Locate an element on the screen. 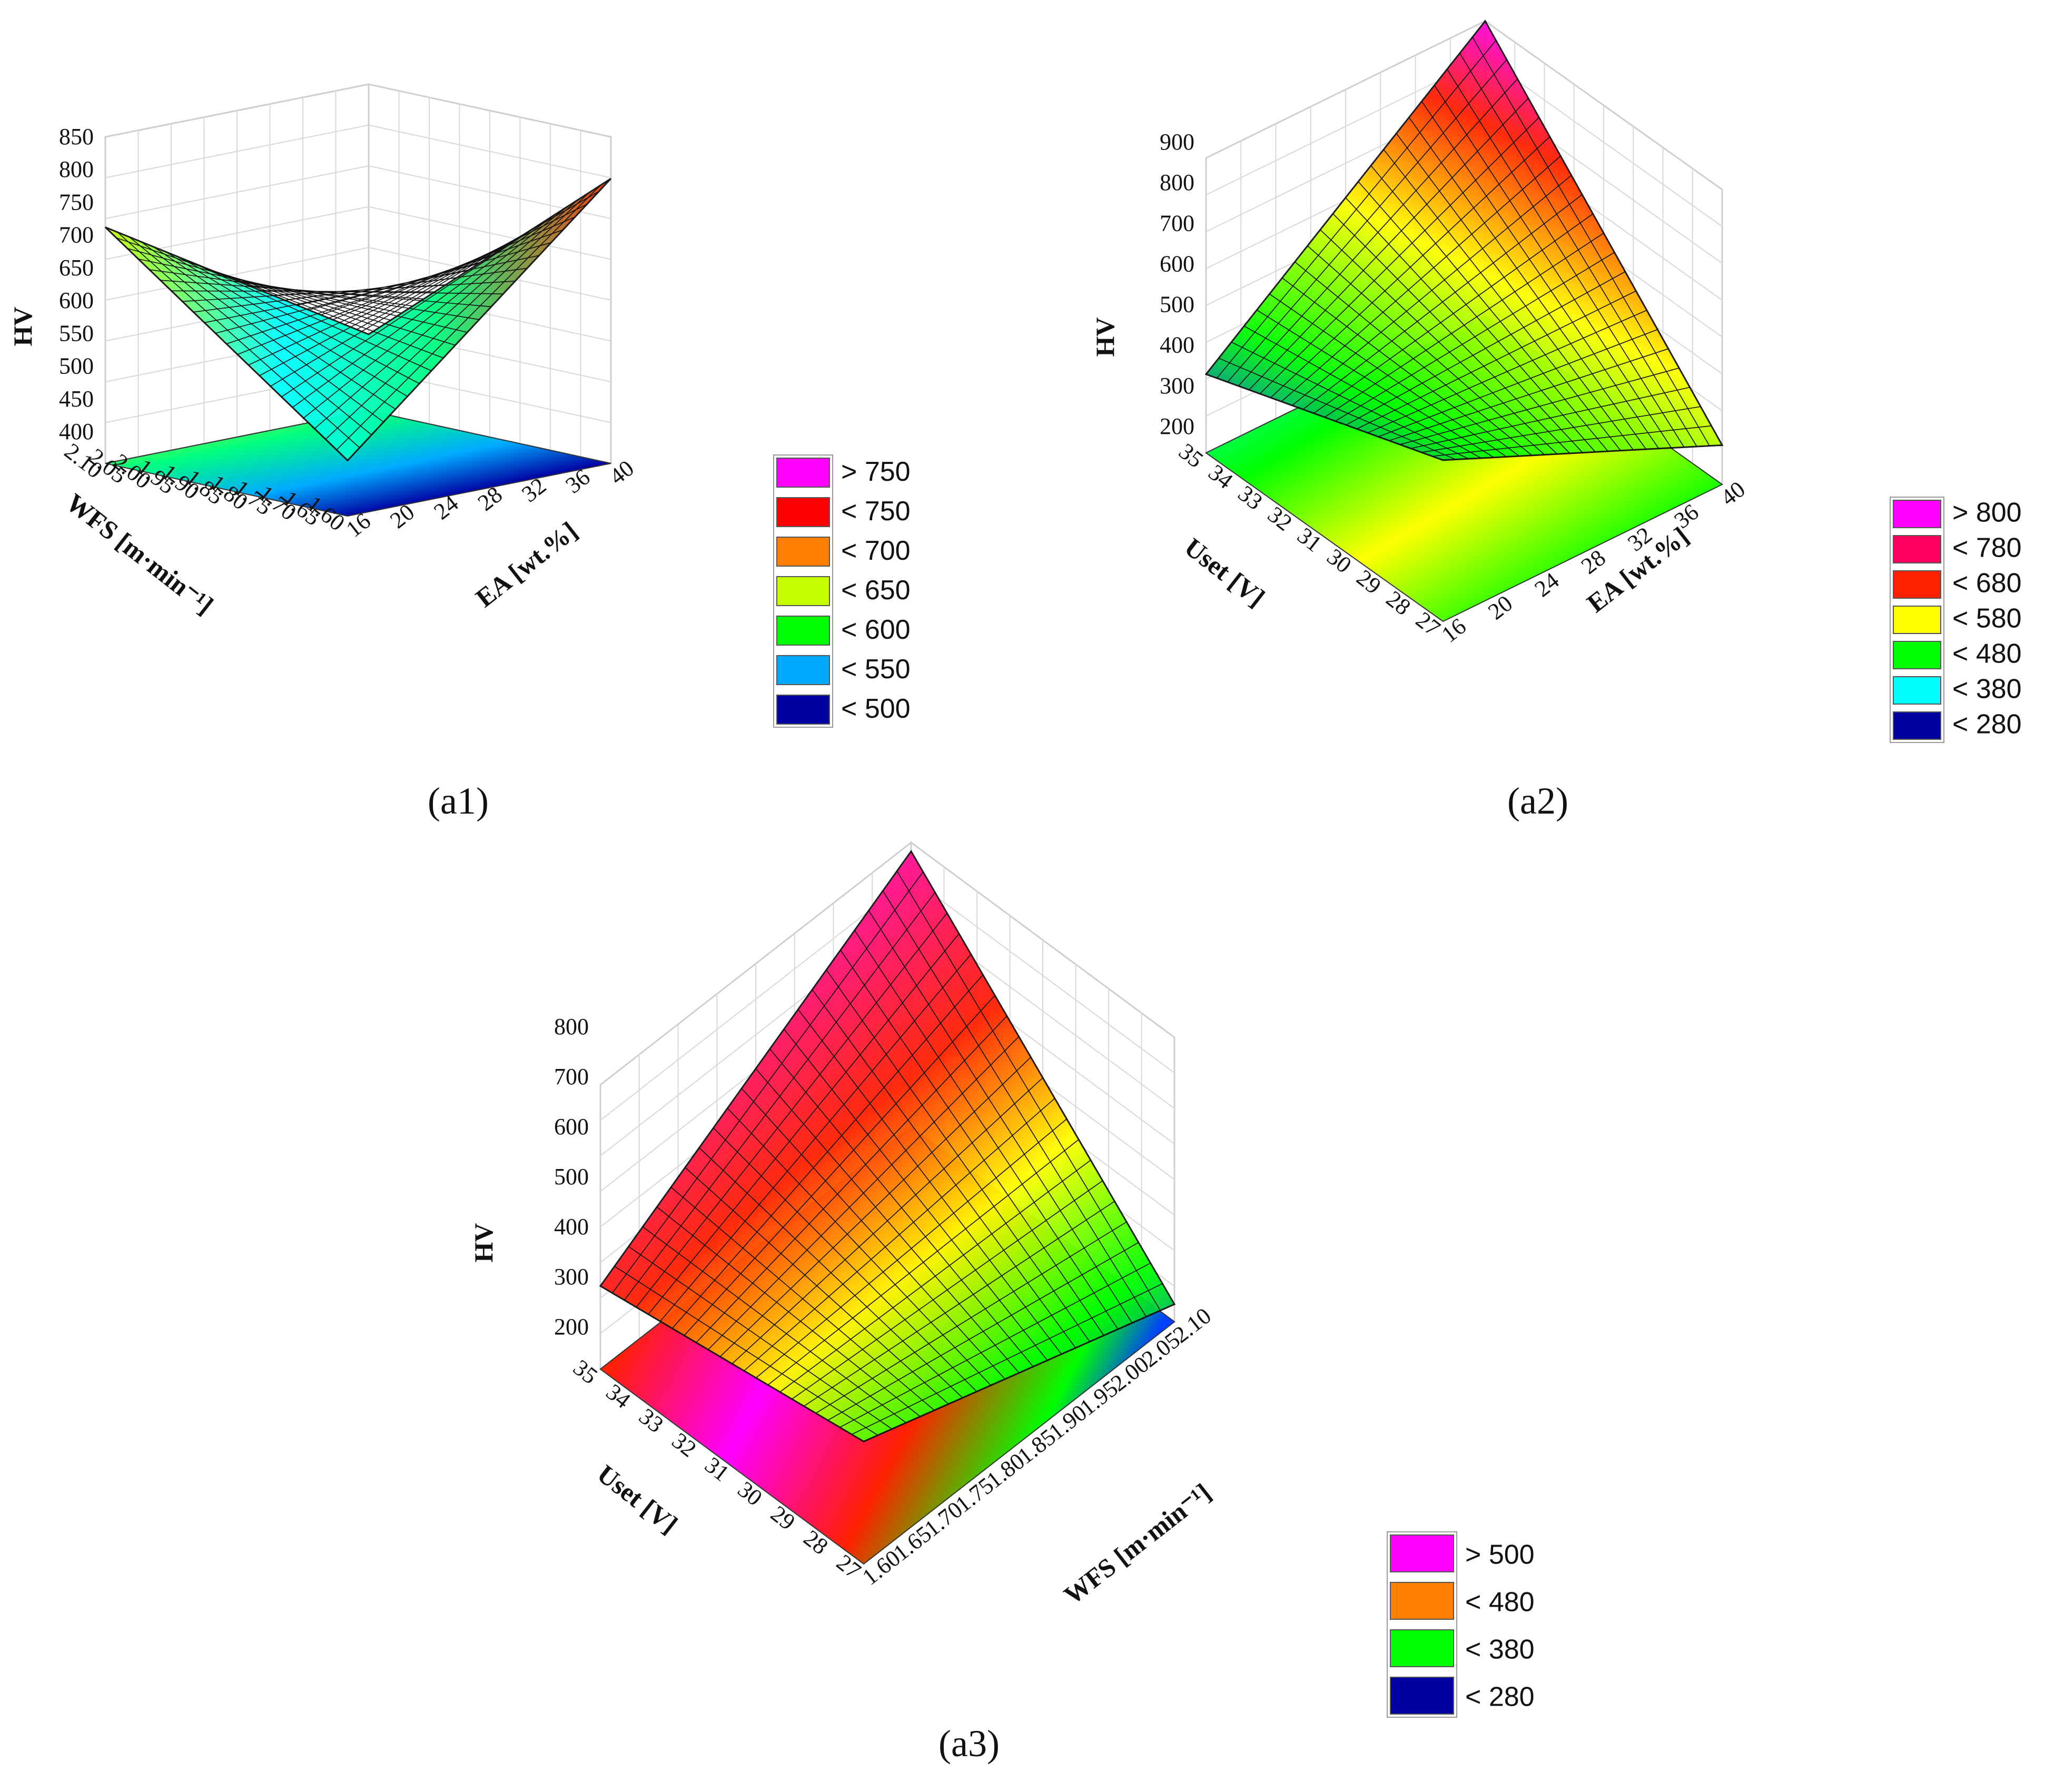 This screenshot has width=2045, height=1792. z-tick-label: 450 is located at coordinates (76, 399).